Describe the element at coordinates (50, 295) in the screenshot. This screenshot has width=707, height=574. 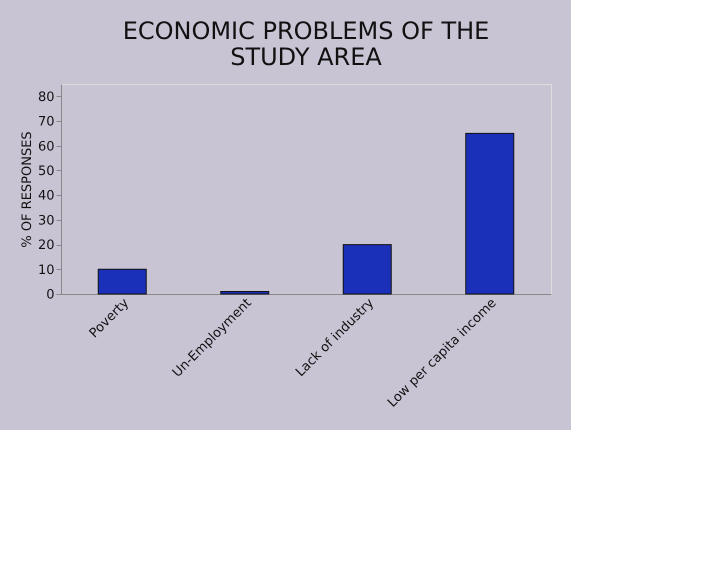
I see `y-tick-label: 0` at that location.